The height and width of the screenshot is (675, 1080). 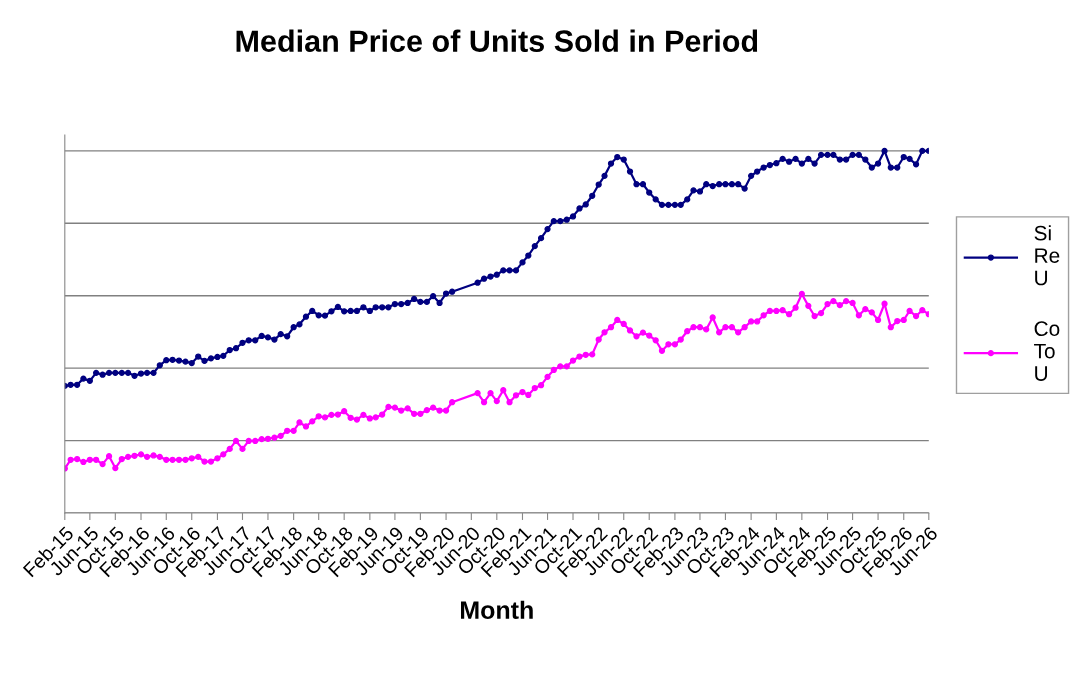 What do you see at coordinates (497, 40) in the screenshot?
I see `chart-title: Median Price of Units Sold in Period` at bounding box center [497, 40].